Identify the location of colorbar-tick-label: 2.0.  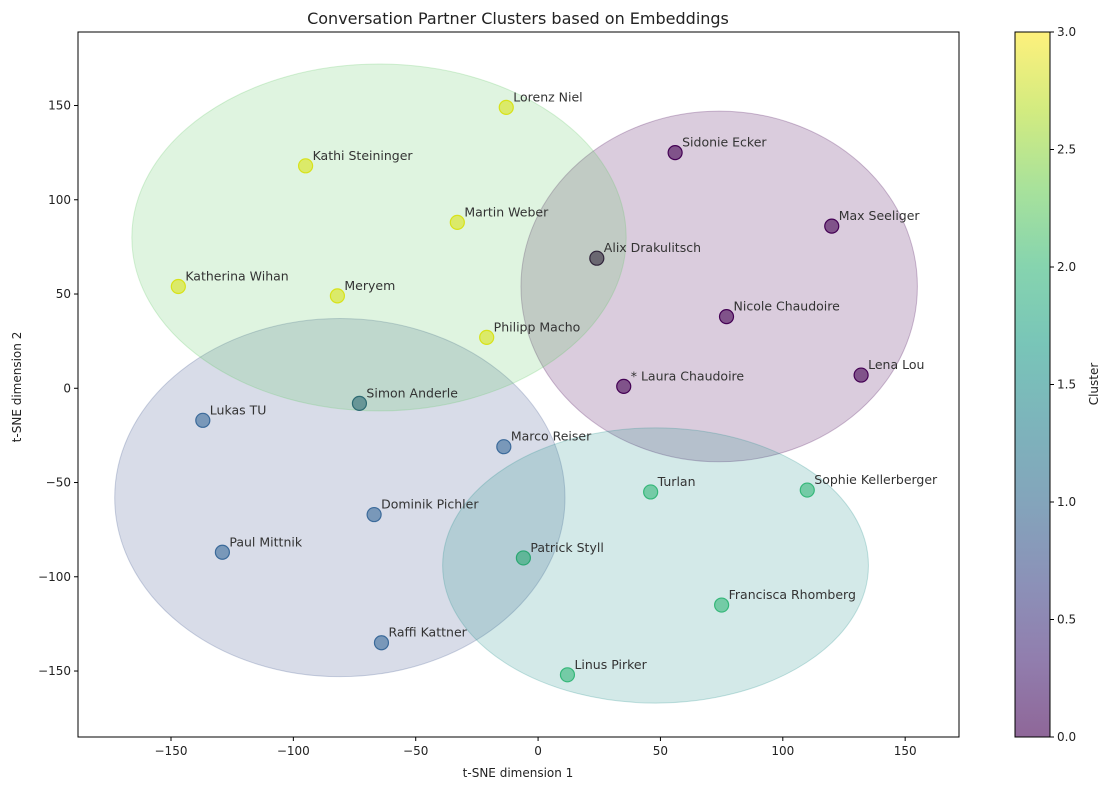
(1066, 267).